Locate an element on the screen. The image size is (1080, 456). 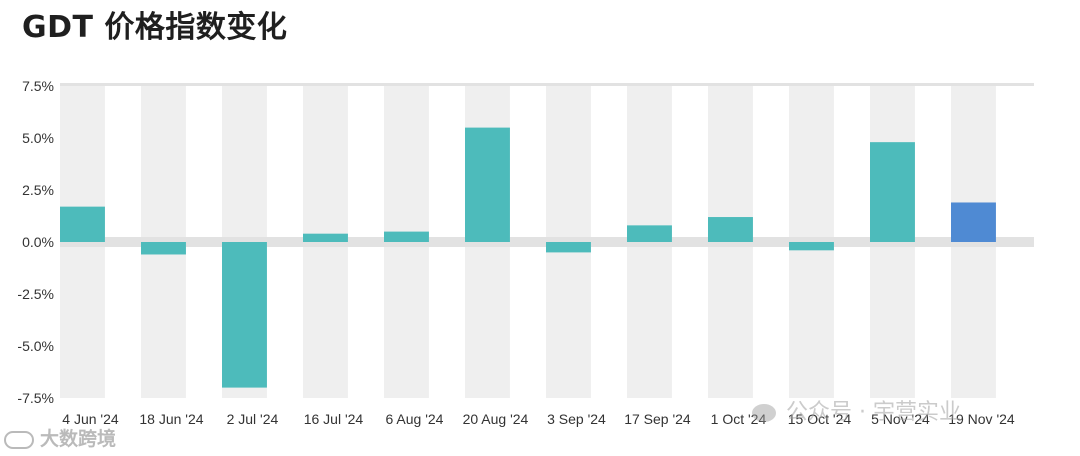
y-tick-label: -5.0% is located at coordinates (35, 346).